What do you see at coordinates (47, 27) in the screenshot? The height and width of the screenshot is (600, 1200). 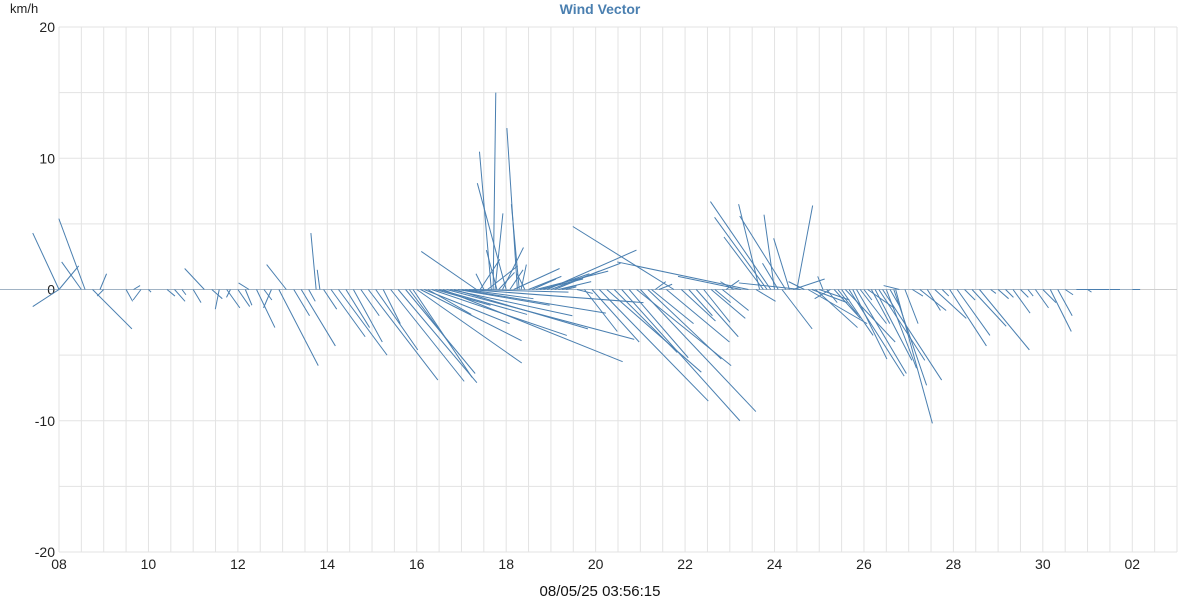 I see `y-tick-label: 20` at bounding box center [47, 27].